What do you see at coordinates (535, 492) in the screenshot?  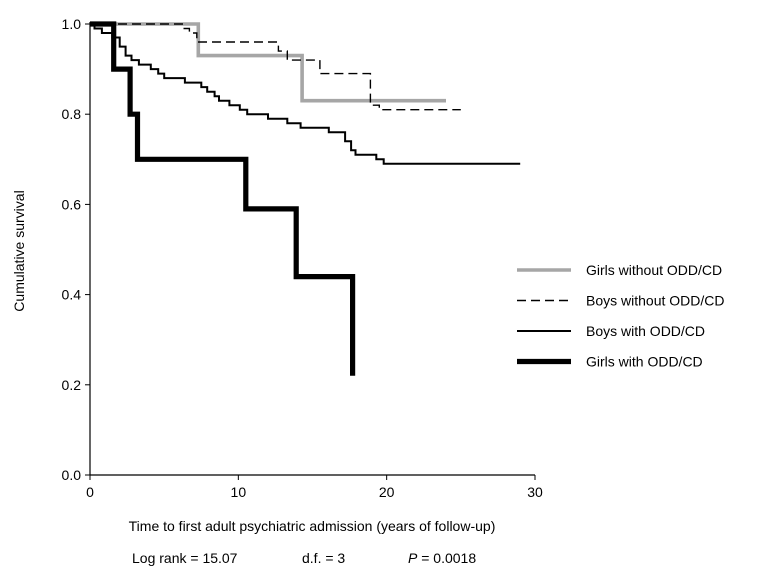 I see `x-tick-label: 30` at bounding box center [535, 492].